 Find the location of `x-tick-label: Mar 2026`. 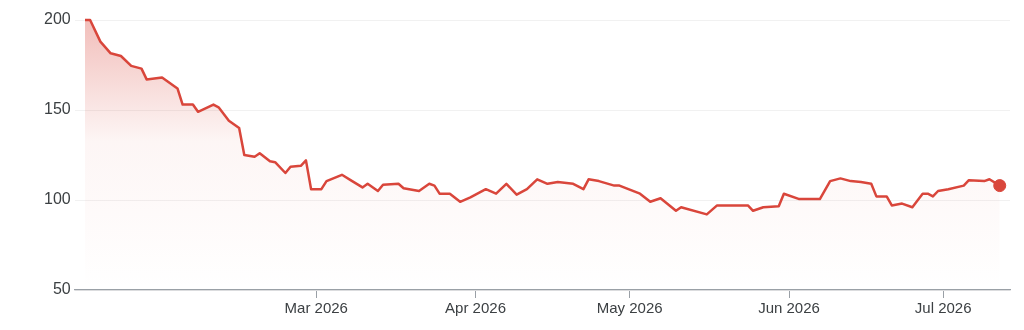

x-tick-label: Mar 2026 is located at coordinates (316, 308).